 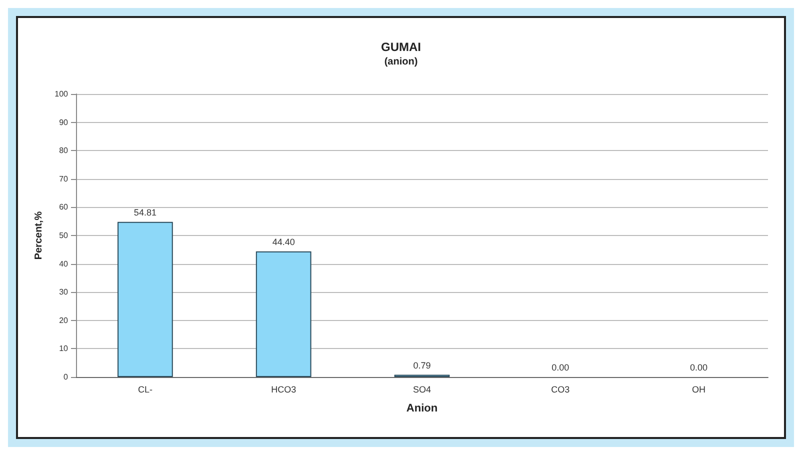 I want to click on chart-title: GUMAI, so click(x=401, y=47).